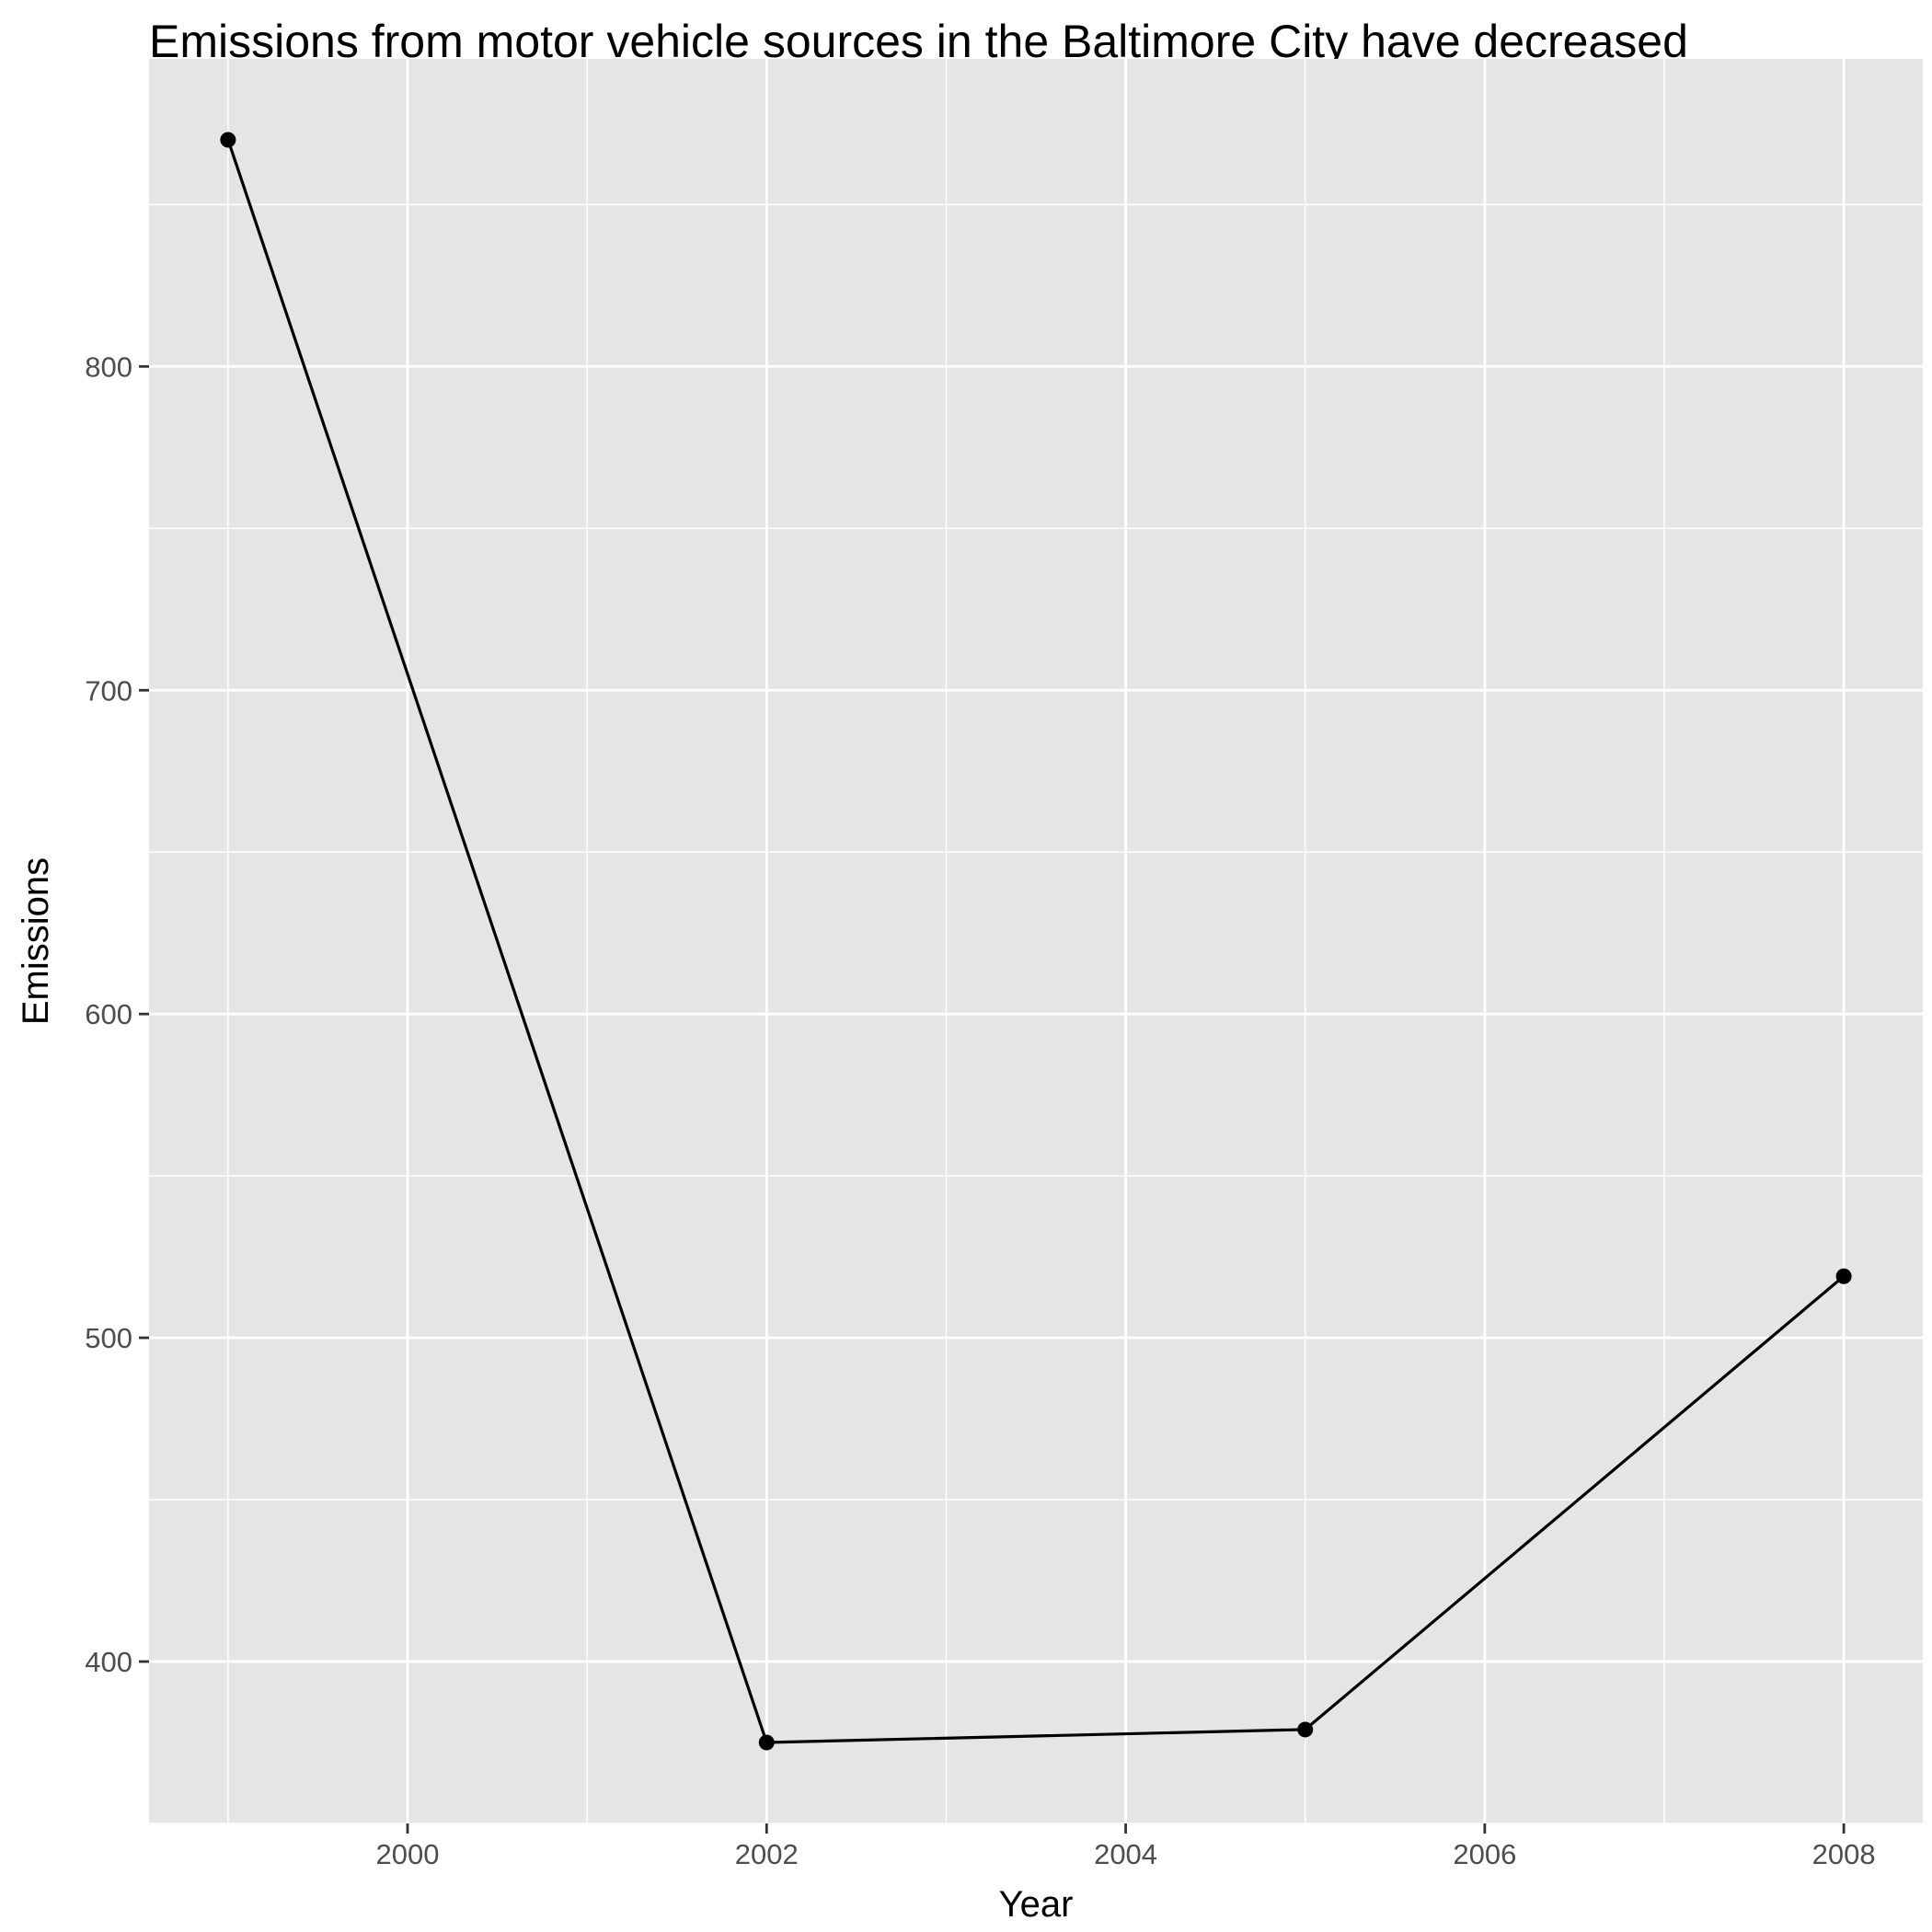  Describe the element at coordinates (108, 367) in the screenshot. I see `y-tick-label: 800` at that location.